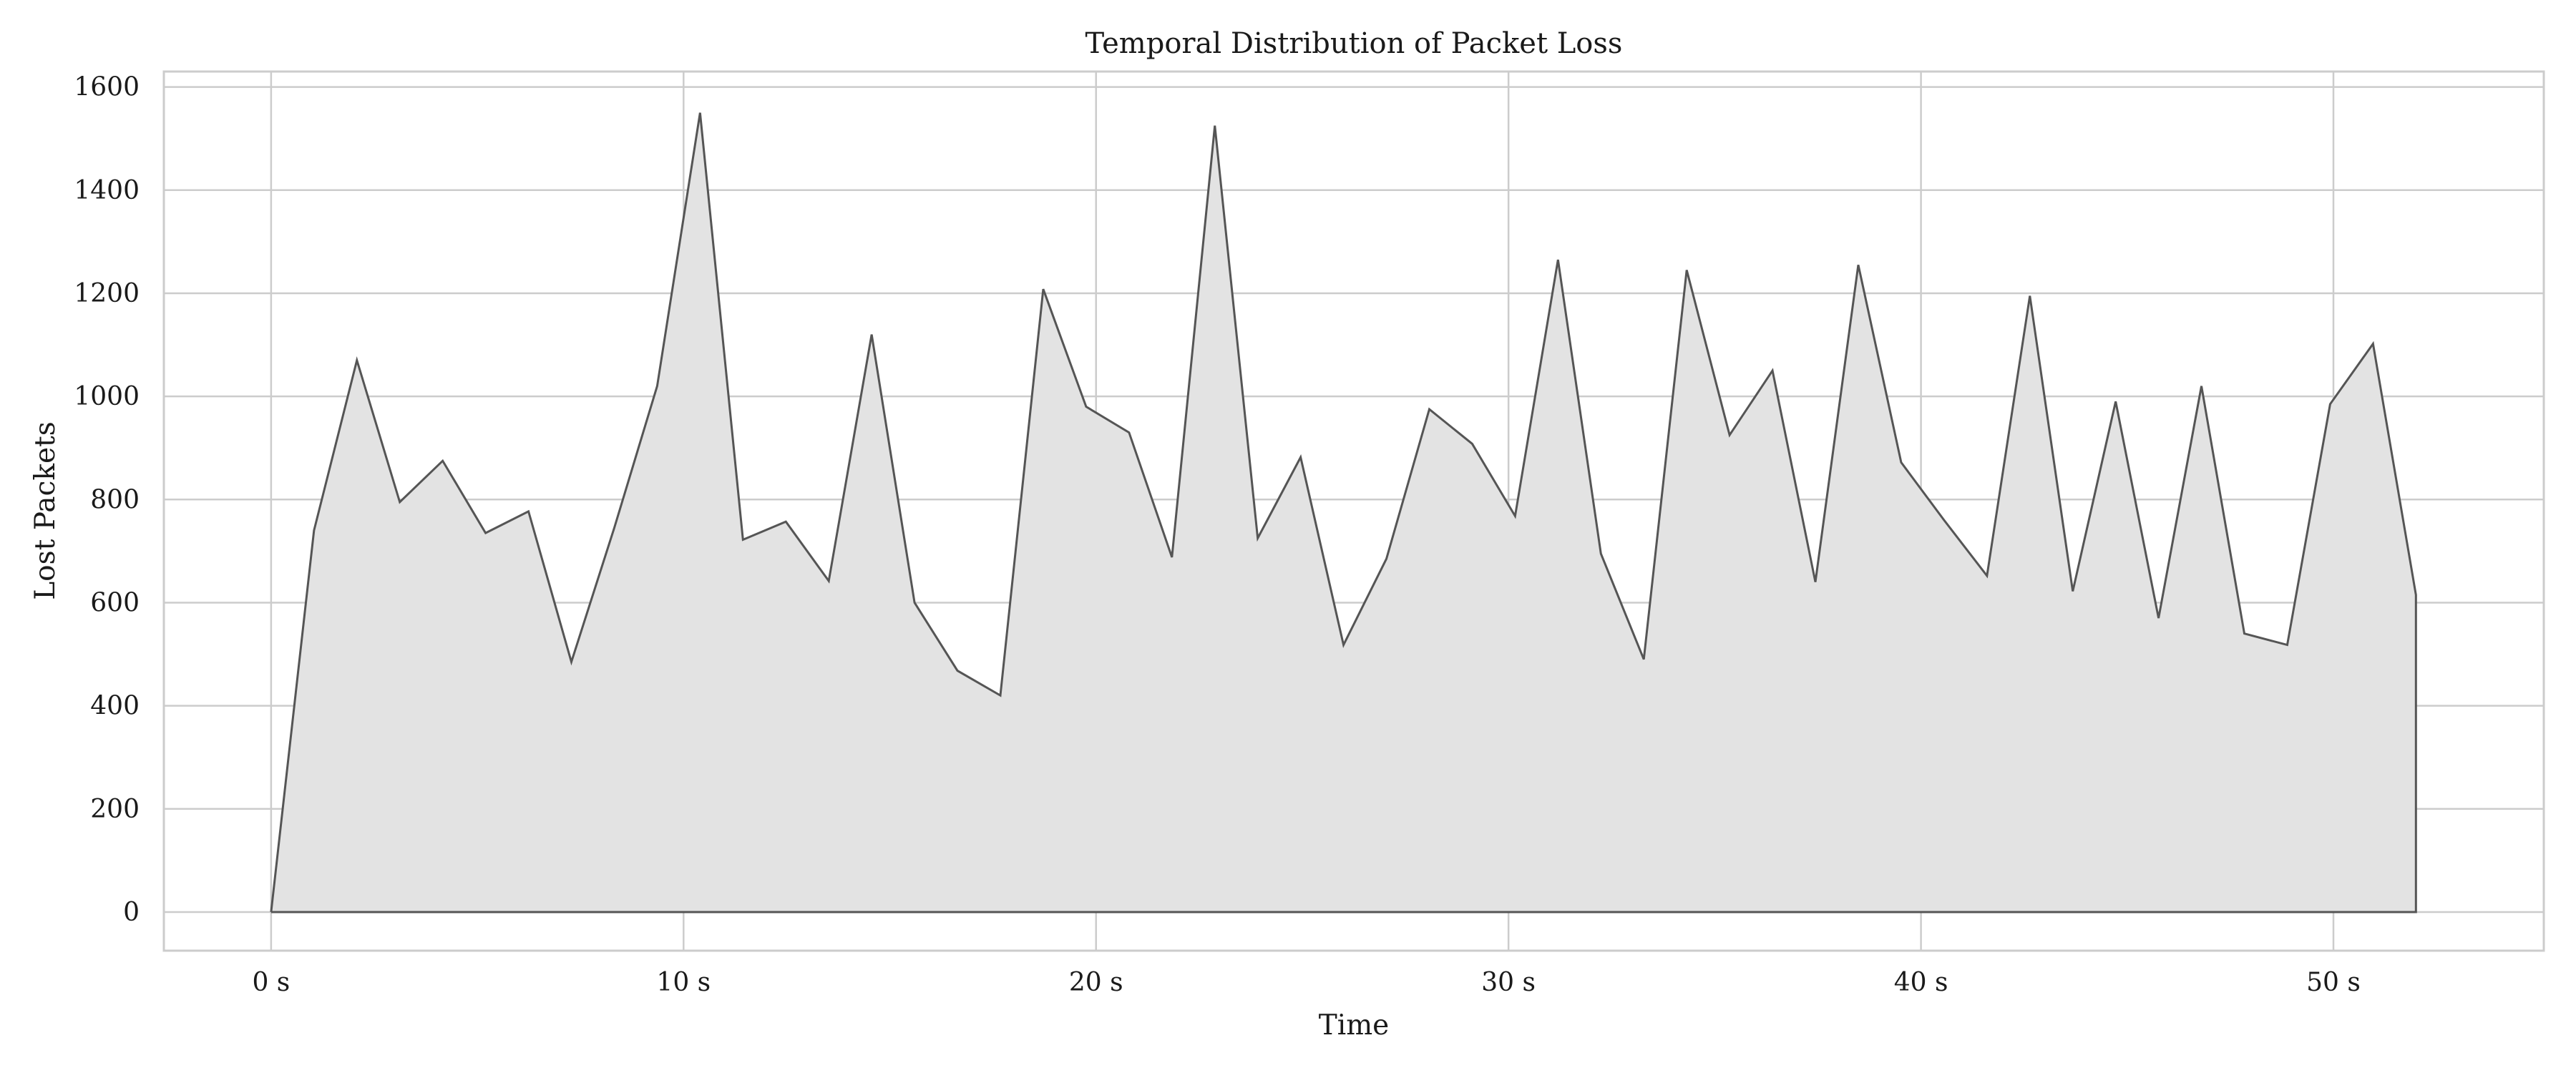 This screenshot has width=2576, height=1073. What do you see at coordinates (115, 810) in the screenshot?
I see `y-tick-label: 200` at bounding box center [115, 810].